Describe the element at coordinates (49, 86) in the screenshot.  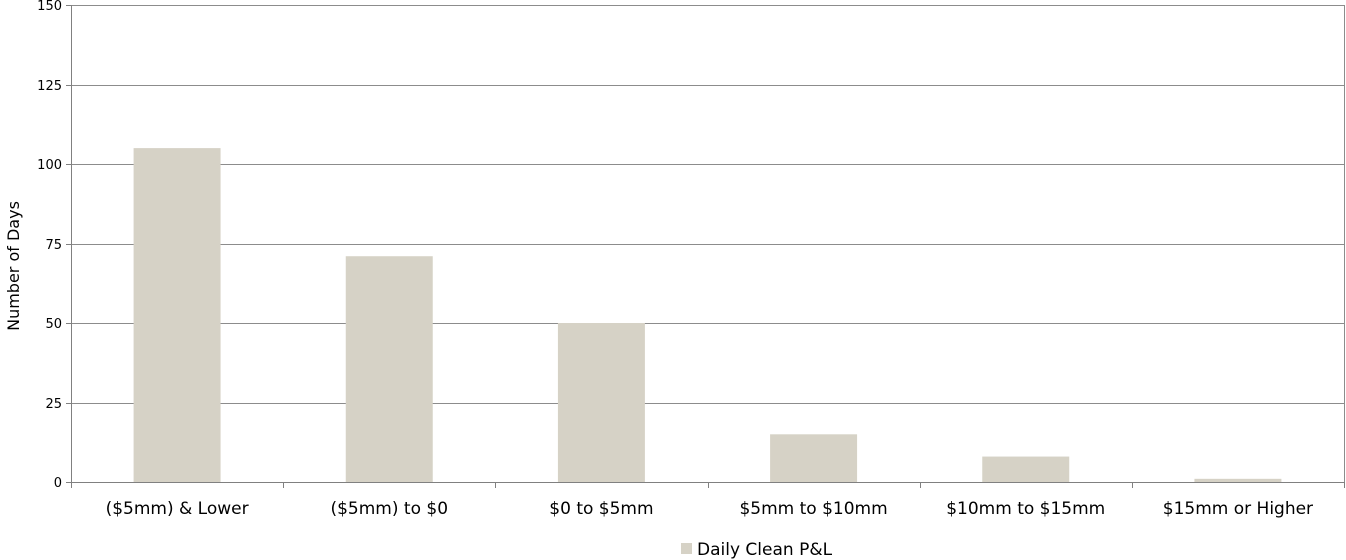
I see `y-tick-label: 125` at that location.